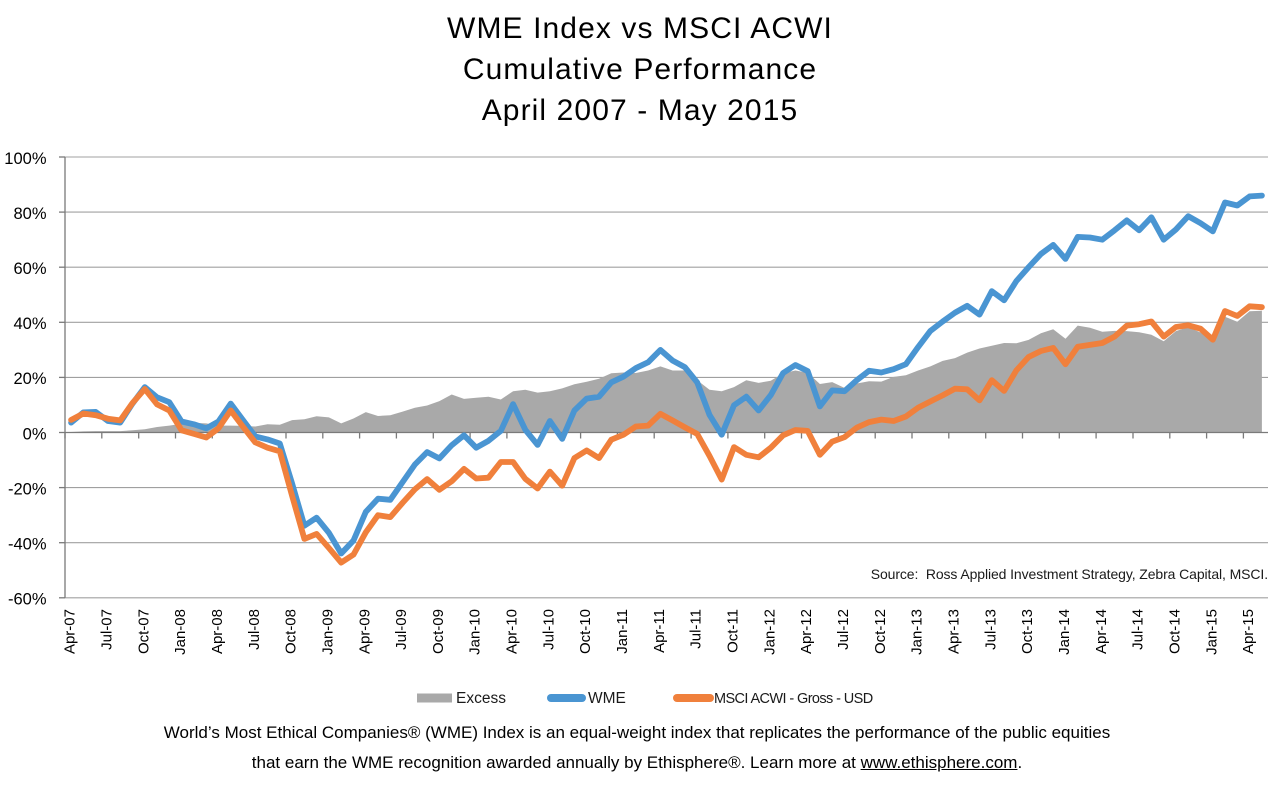 The image size is (1280, 787). What do you see at coordinates (880, 631) in the screenshot?
I see `svg-text: Oct-12` at bounding box center [880, 631].